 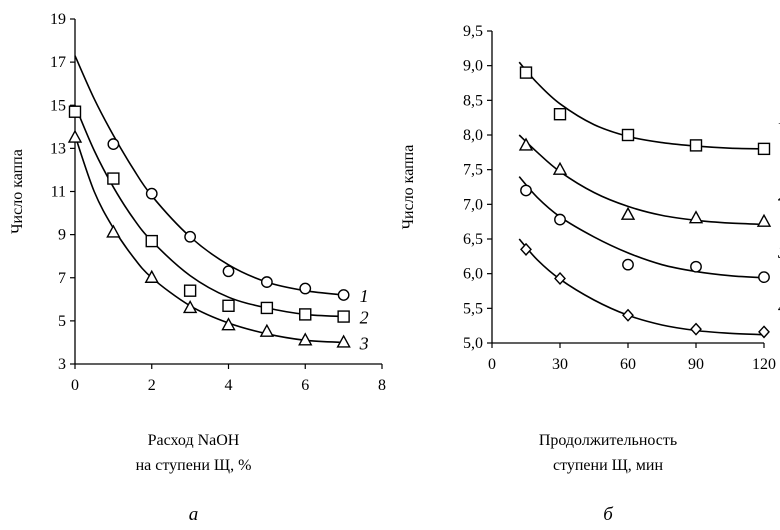 What do you see at coordinates (62, 364) in the screenshot?
I see `y-tick-label: 3` at bounding box center [62, 364].